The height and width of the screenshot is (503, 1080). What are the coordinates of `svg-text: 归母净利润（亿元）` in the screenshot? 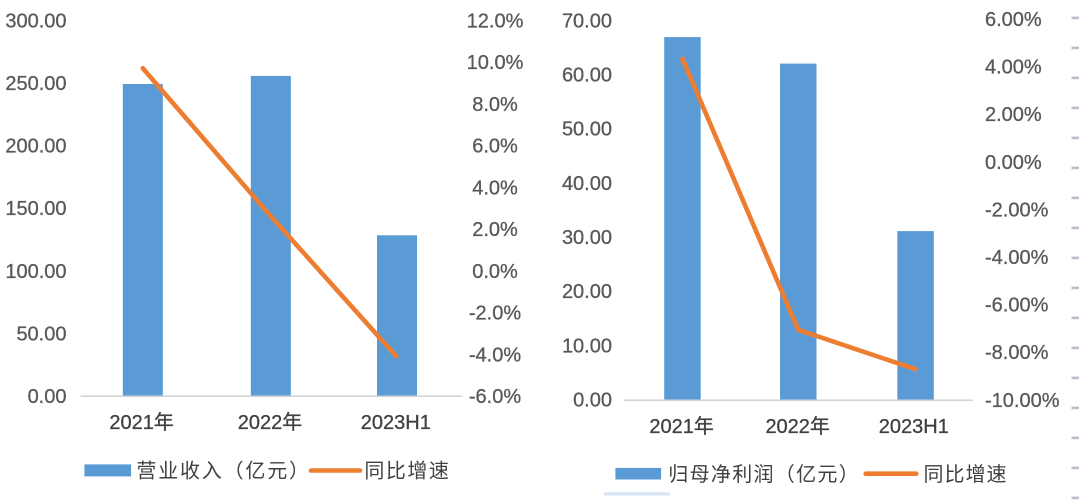 It's located at (764, 474).